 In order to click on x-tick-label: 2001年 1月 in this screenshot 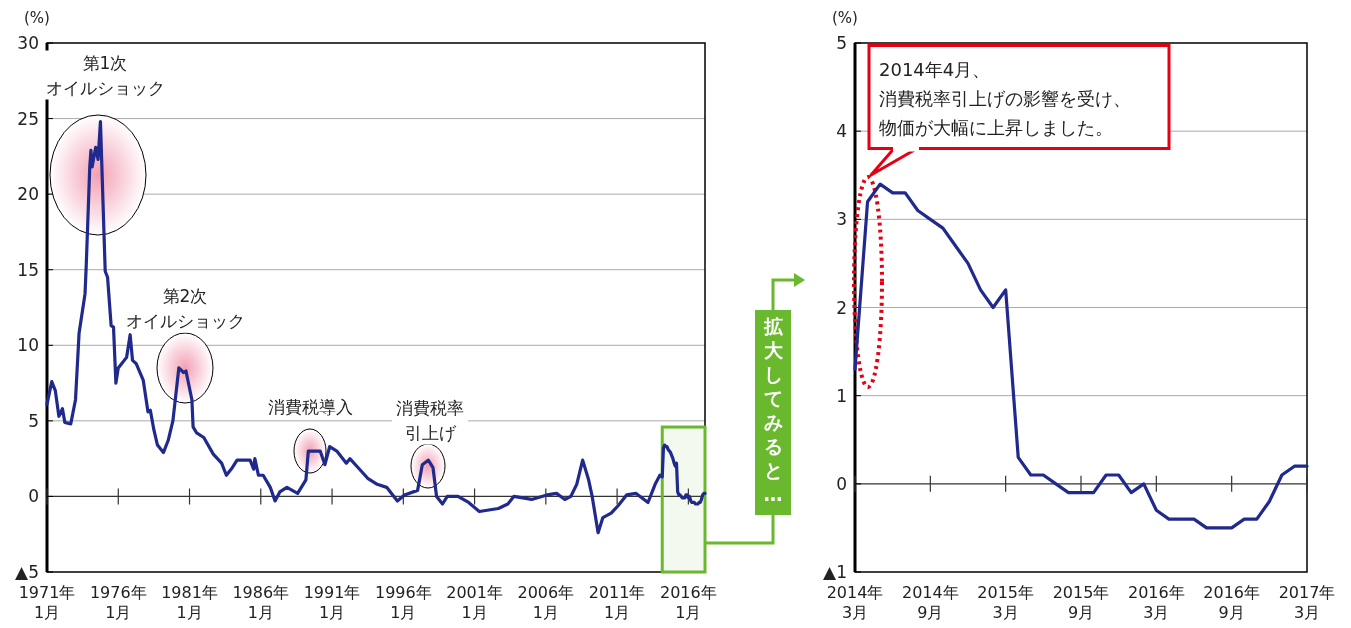, I will do `click(474, 602)`.